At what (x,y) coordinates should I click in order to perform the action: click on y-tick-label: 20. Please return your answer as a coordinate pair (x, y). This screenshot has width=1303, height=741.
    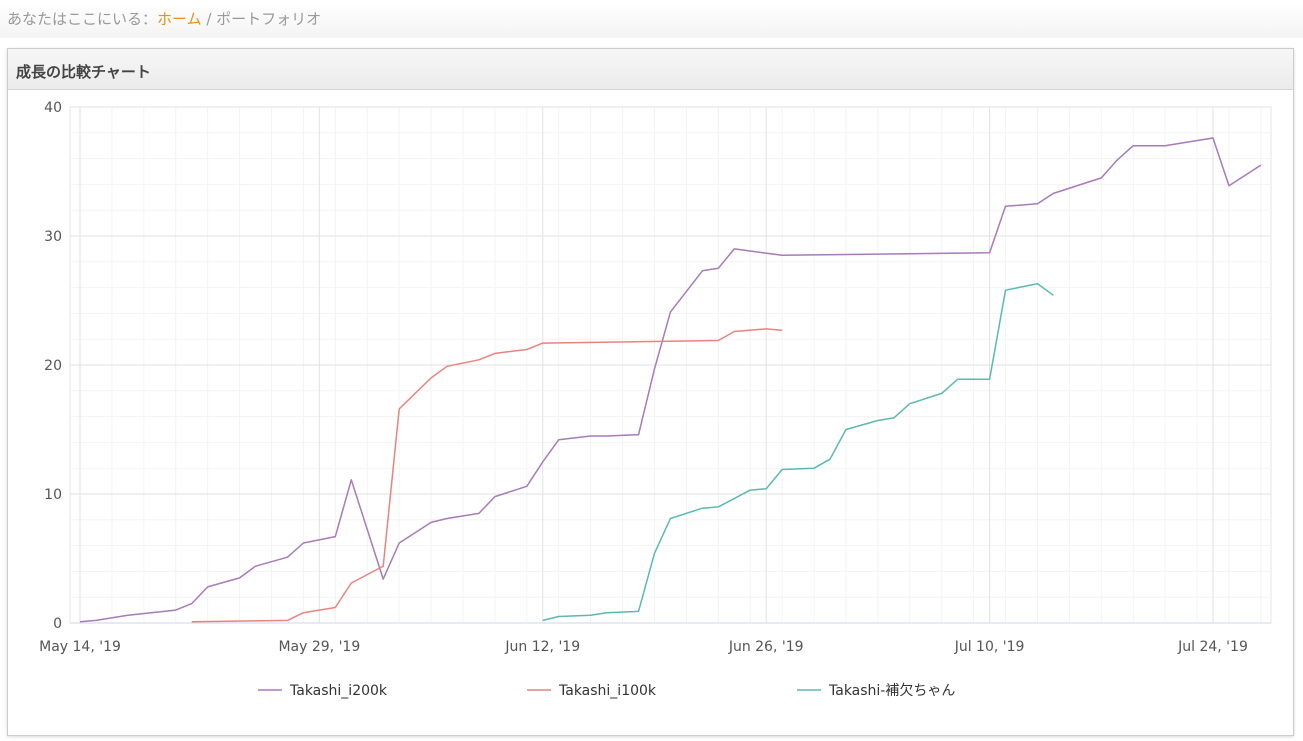
    Looking at the image, I should click on (53, 366).